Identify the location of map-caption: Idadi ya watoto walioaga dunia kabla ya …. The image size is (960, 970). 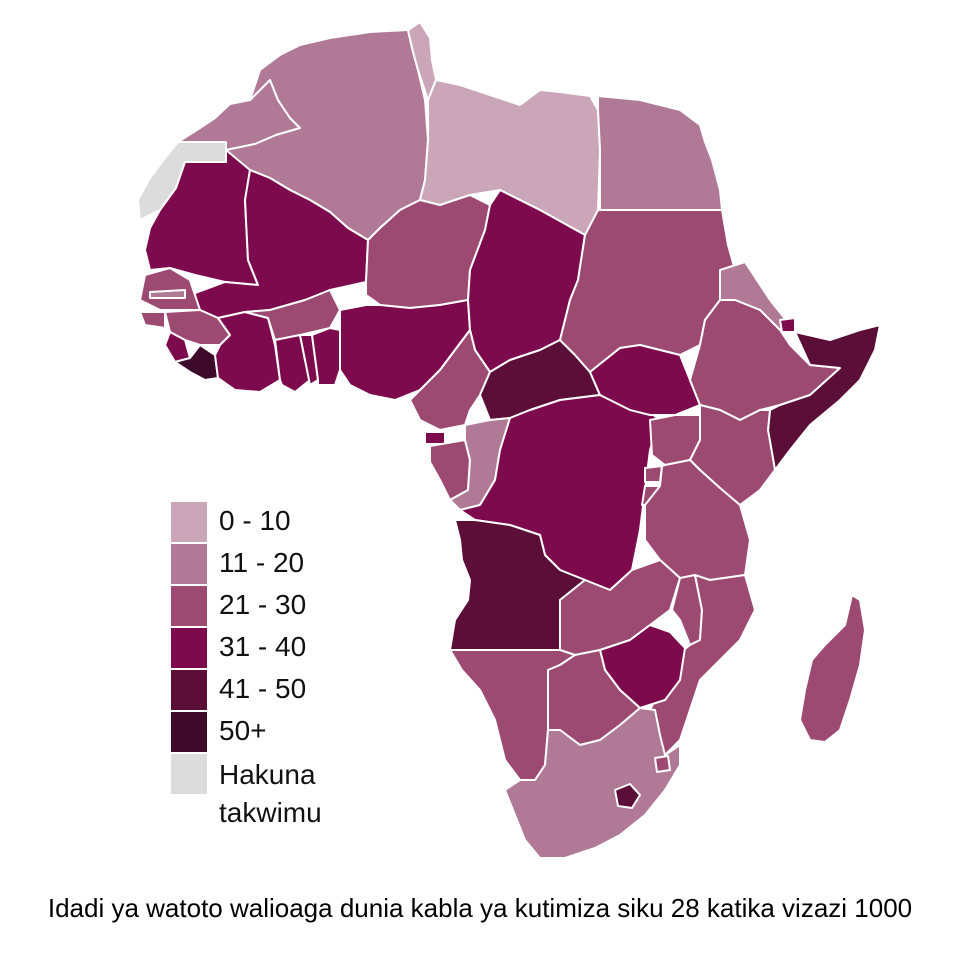
(480, 908).